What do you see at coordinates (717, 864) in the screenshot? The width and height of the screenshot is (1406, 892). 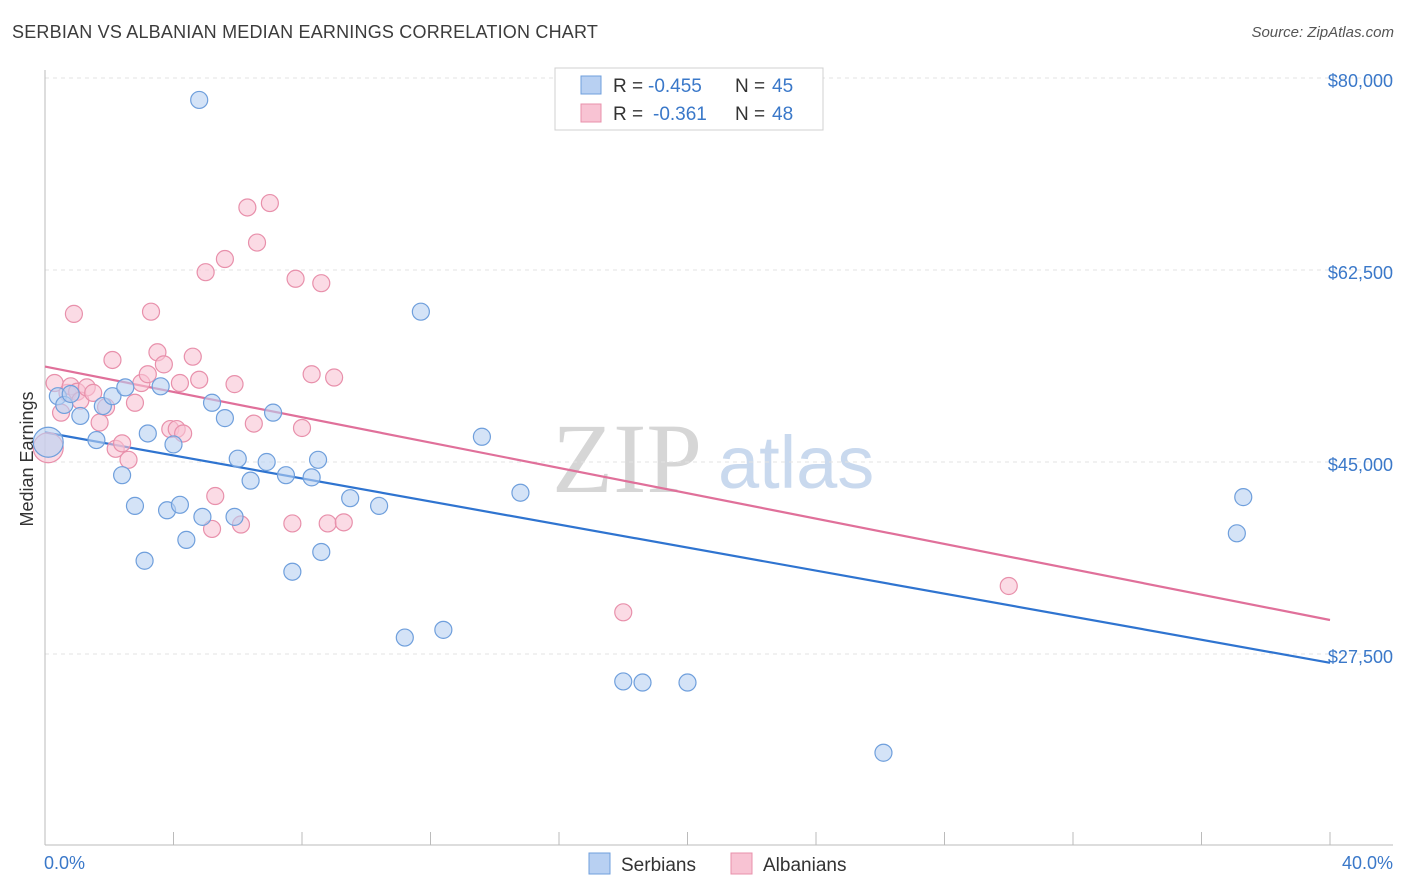 I see `series-legend: Serbians Albanians` at bounding box center [717, 864].